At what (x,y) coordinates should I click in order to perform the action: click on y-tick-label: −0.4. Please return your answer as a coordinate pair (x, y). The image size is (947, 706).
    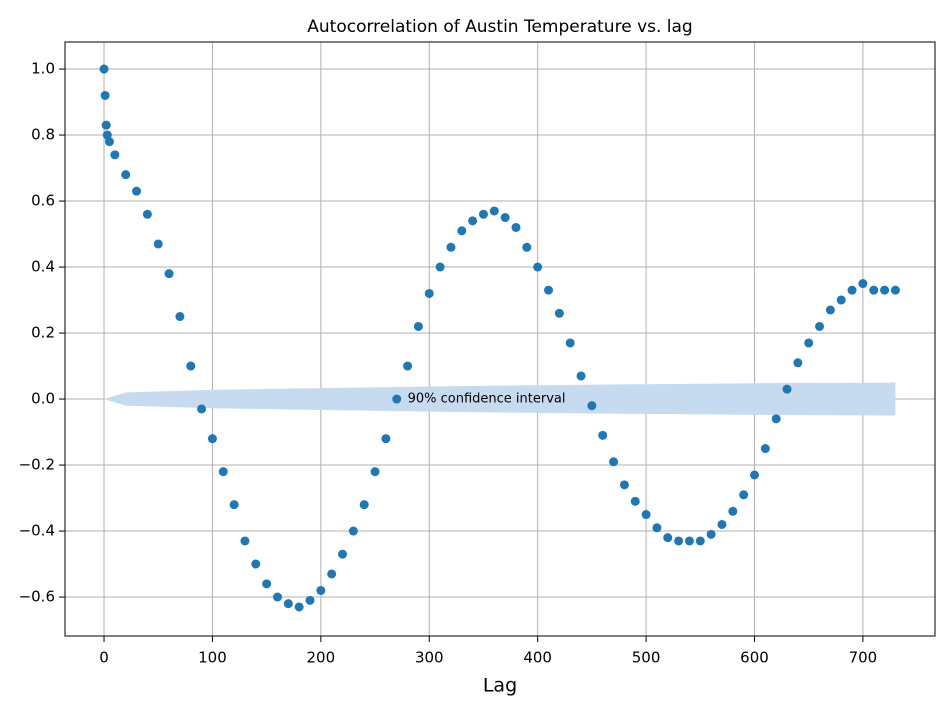
    Looking at the image, I should click on (37, 531).